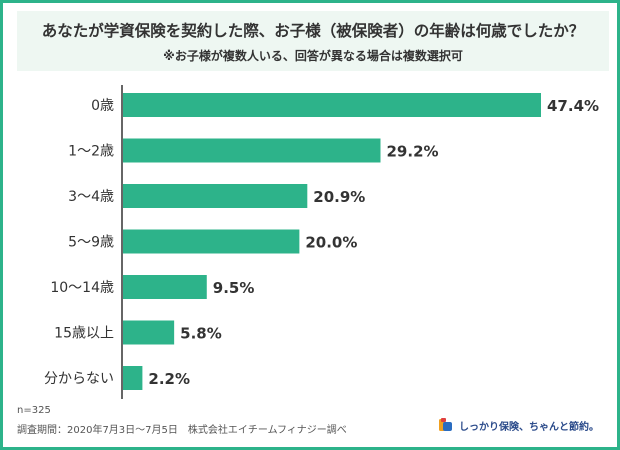  I want to click on category-label: 15歳以上, so click(84, 334).